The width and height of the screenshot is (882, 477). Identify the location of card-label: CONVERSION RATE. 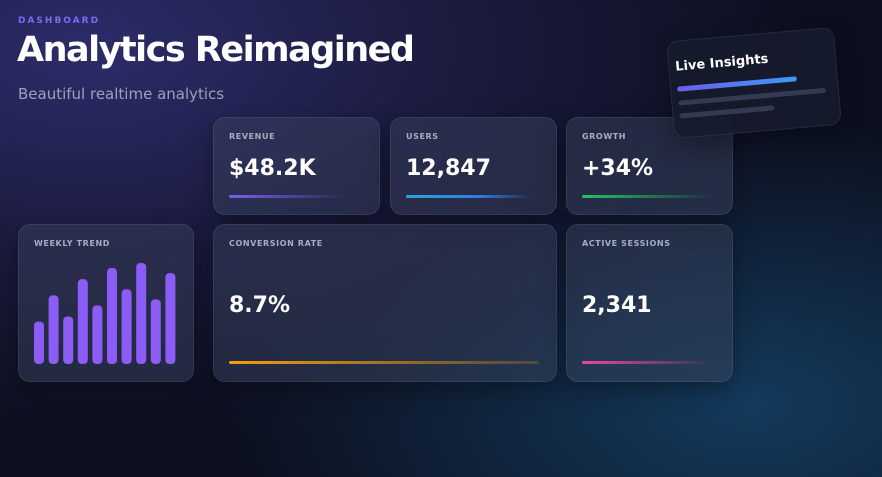
(276, 243).